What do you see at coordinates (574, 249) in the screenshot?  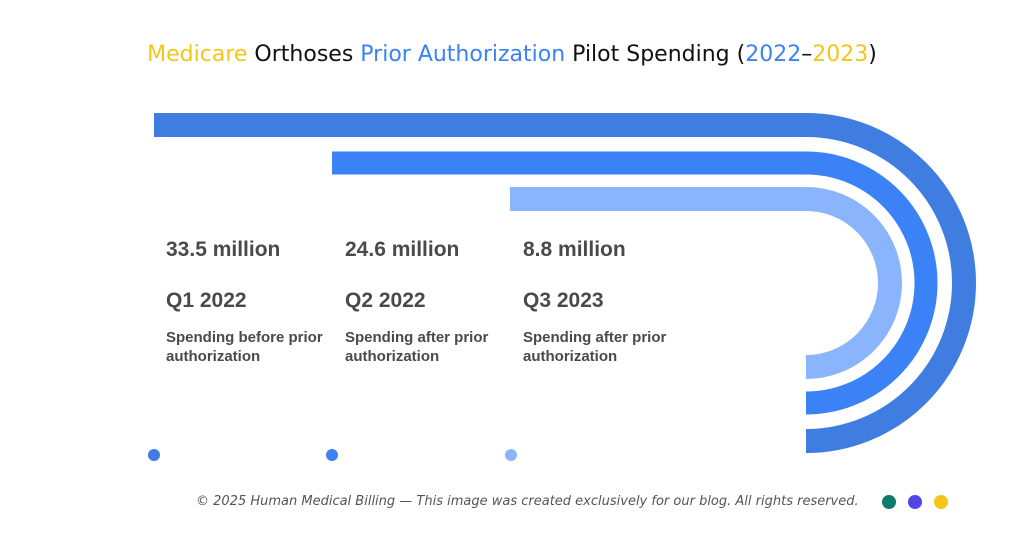 I see `stat-value: 8.8 million` at bounding box center [574, 249].